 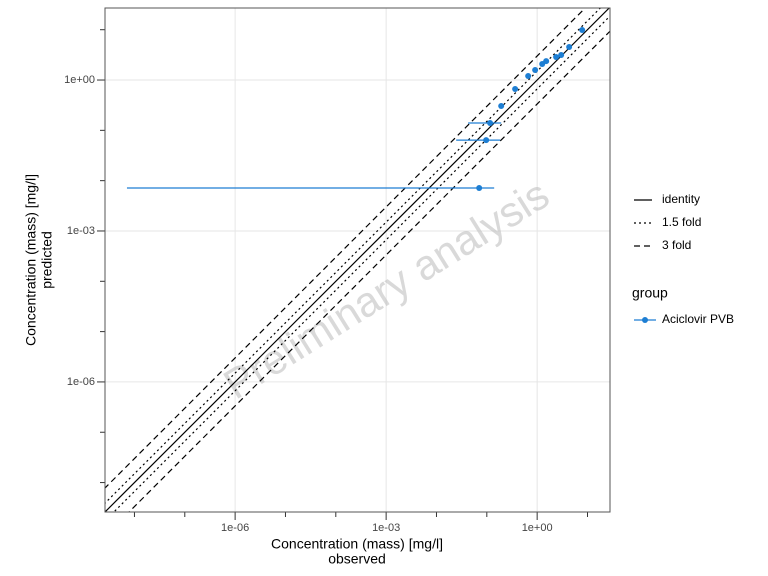 I want to click on y-tick-label: 1e-03, so click(x=81, y=231).